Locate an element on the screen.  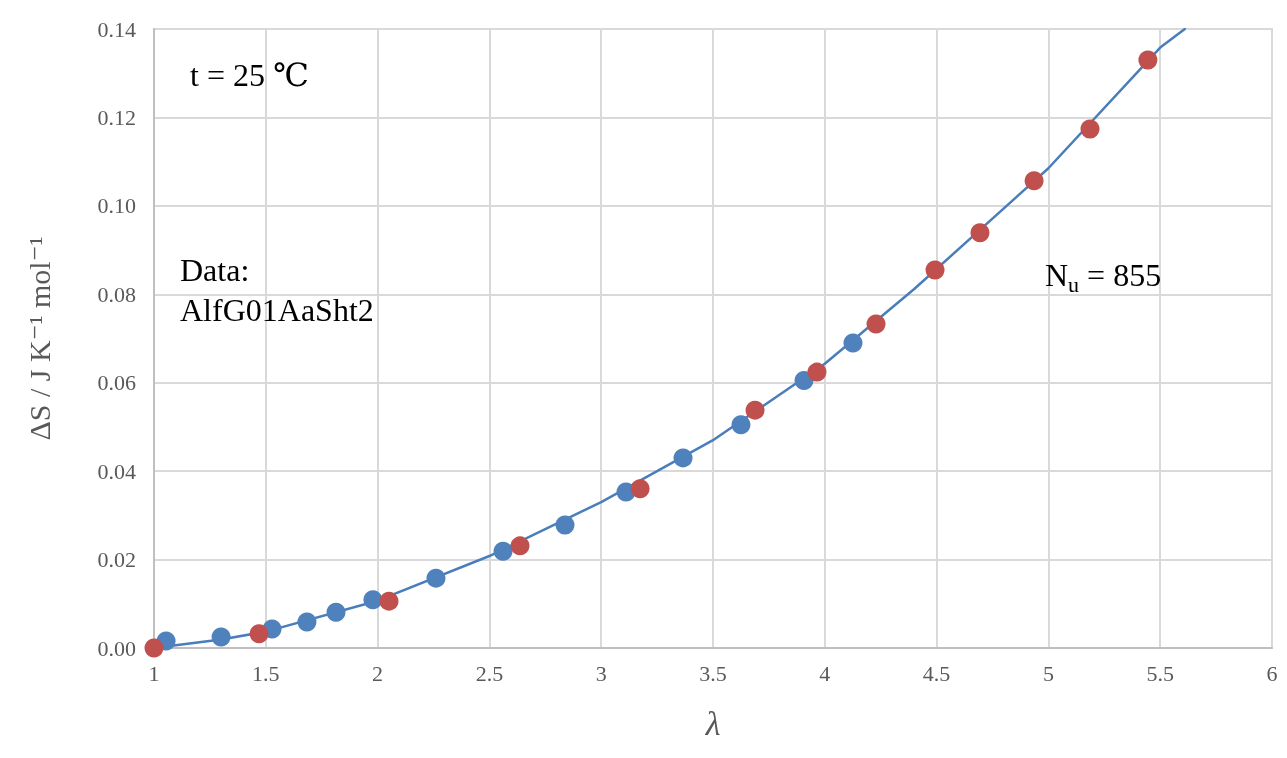
x-tick-label: 2.5 is located at coordinates (489, 673).